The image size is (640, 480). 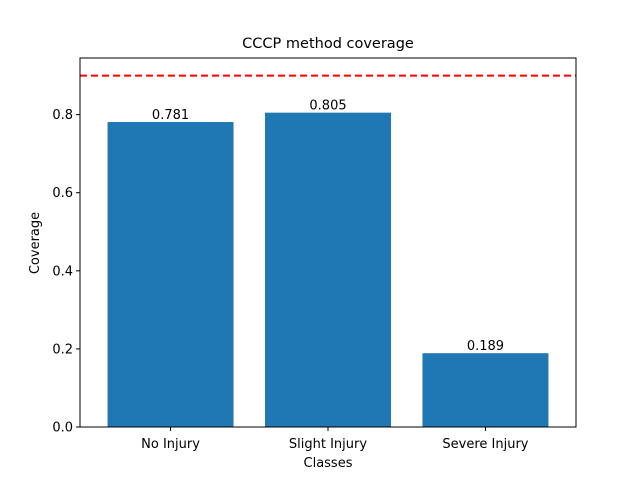 What do you see at coordinates (170, 115) in the screenshot?
I see `data-label: 0.781` at bounding box center [170, 115].